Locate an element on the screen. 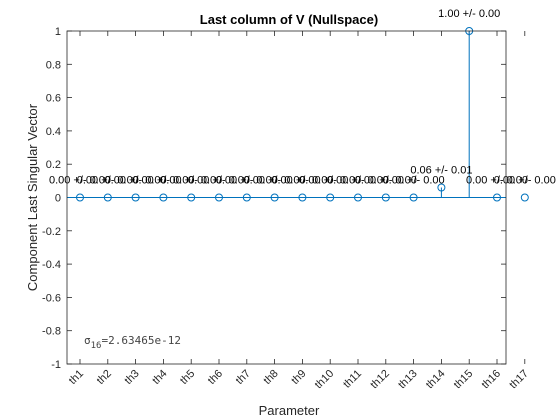 This screenshot has width=560, height=420. x-tick-label: th11 is located at coordinates (352, 379).